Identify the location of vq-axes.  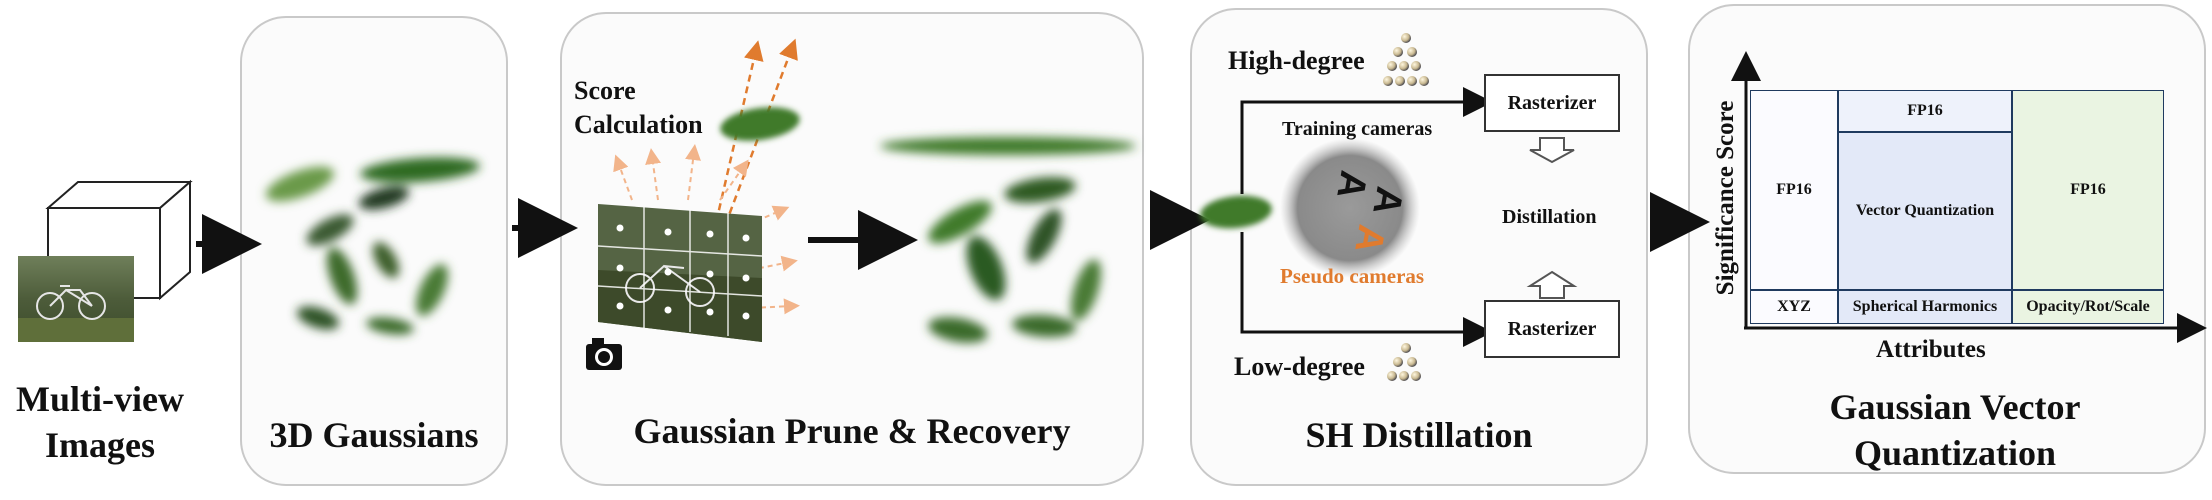
(1969, 197).